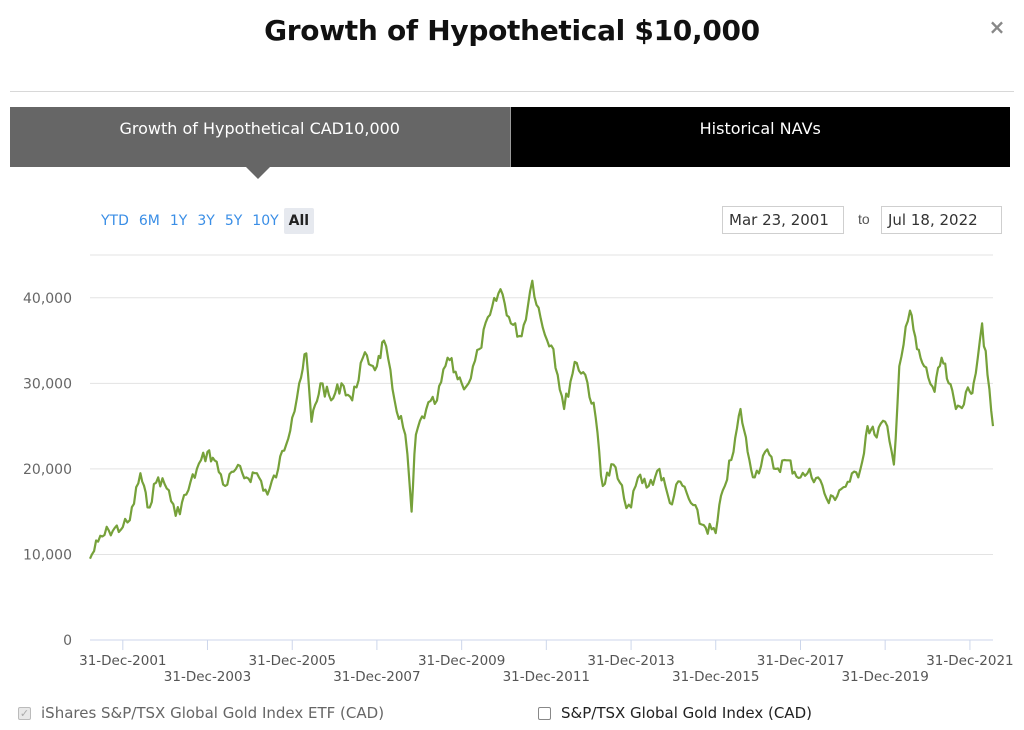  Describe the element at coordinates (715, 677) in the screenshot. I see `x-tick-label: 31-Dec-2015` at that location.